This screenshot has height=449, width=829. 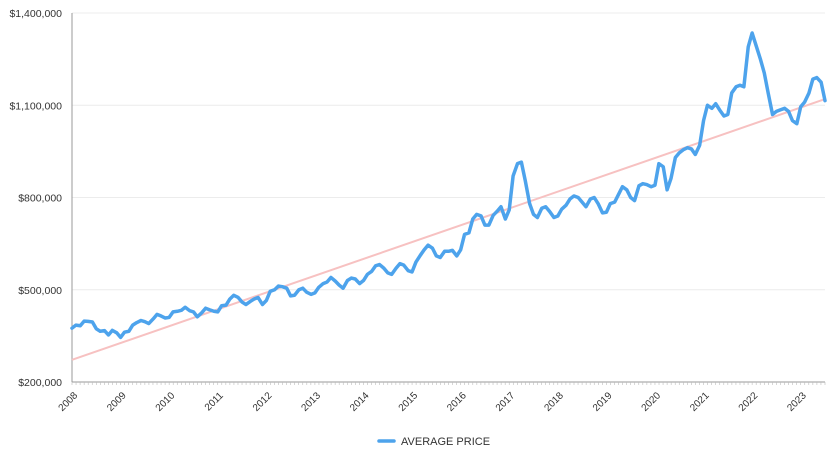 I want to click on x-tick-label: 2008, so click(x=69, y=402).